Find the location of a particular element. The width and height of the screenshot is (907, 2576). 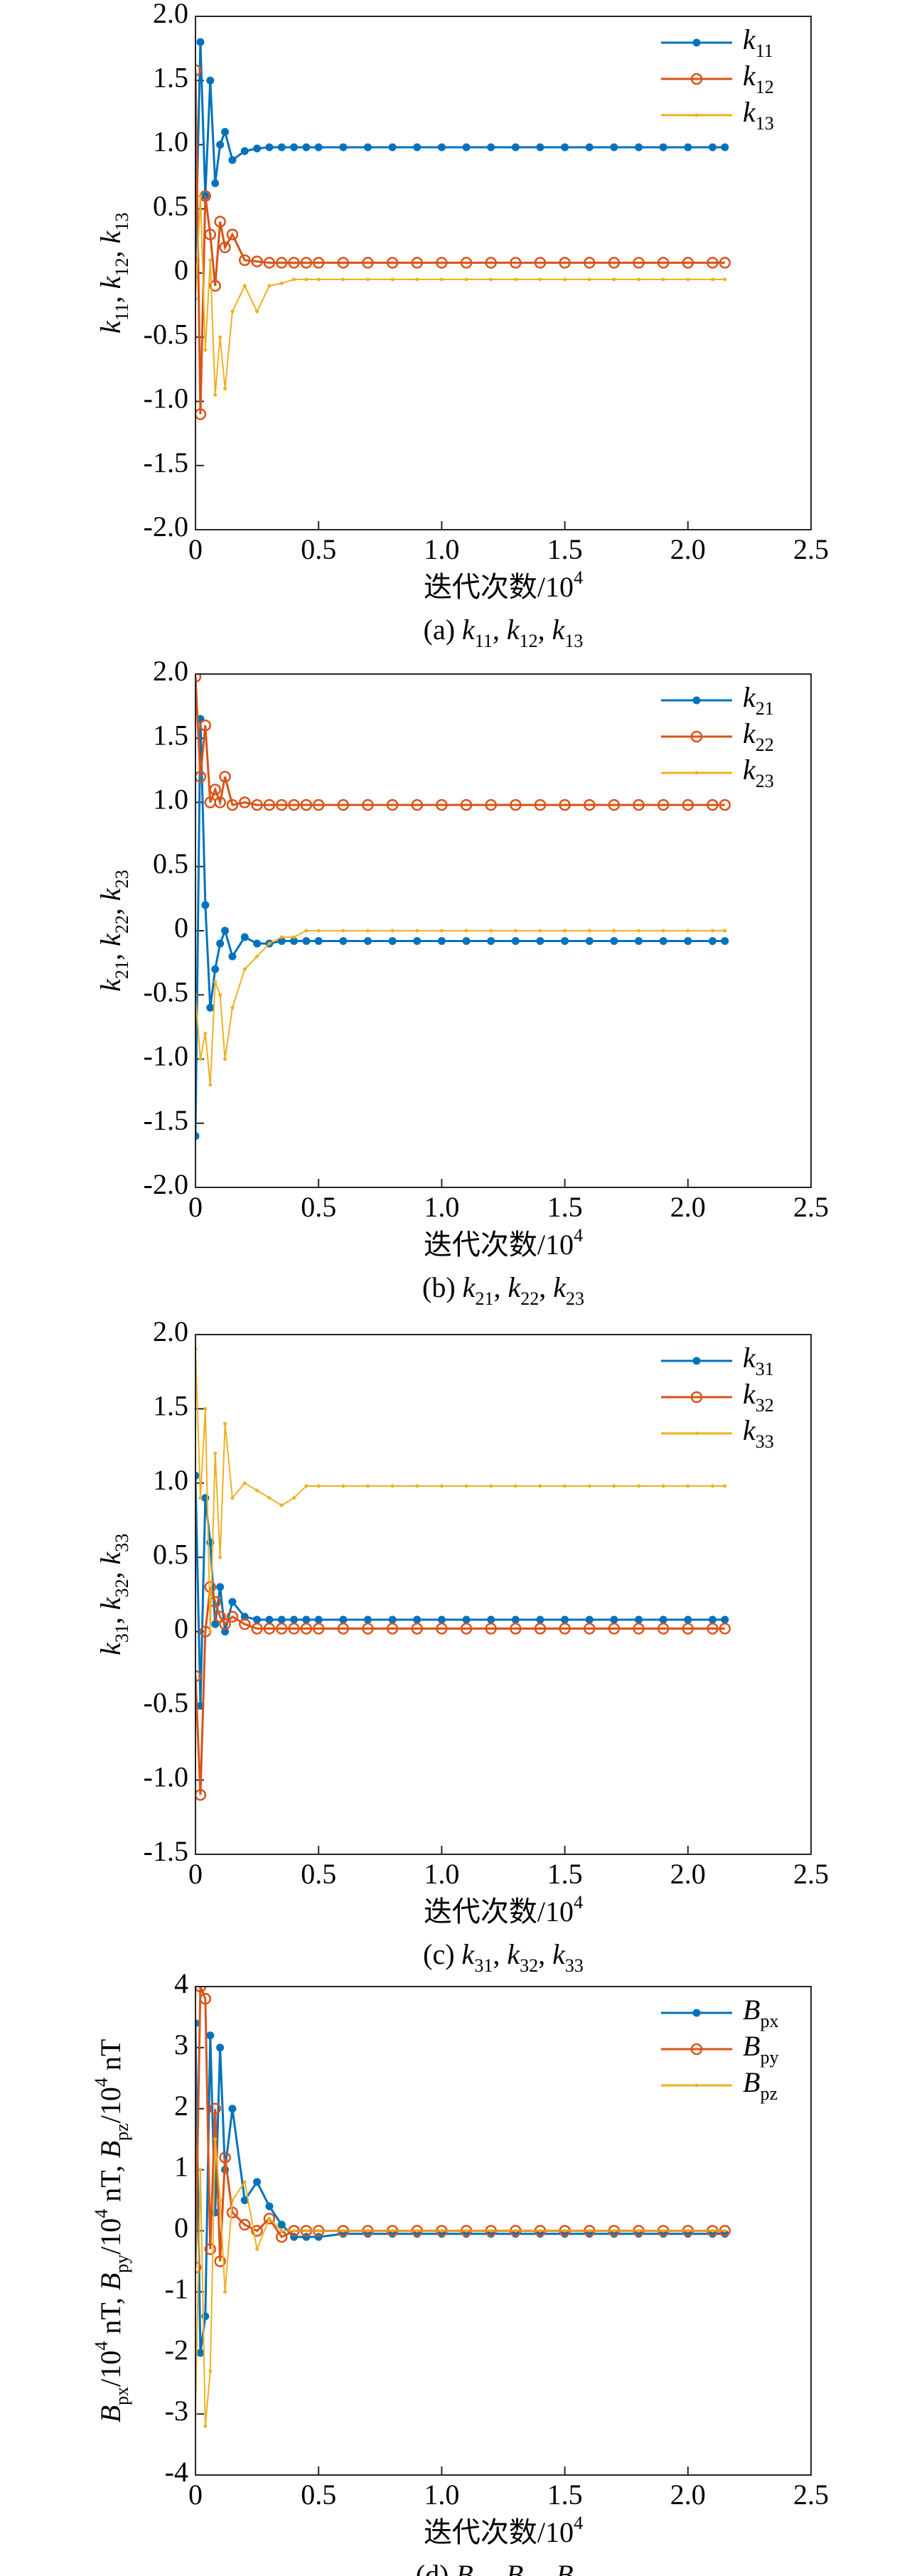

y-tick-label: -0.5 is located at coordinates (166, 1703).